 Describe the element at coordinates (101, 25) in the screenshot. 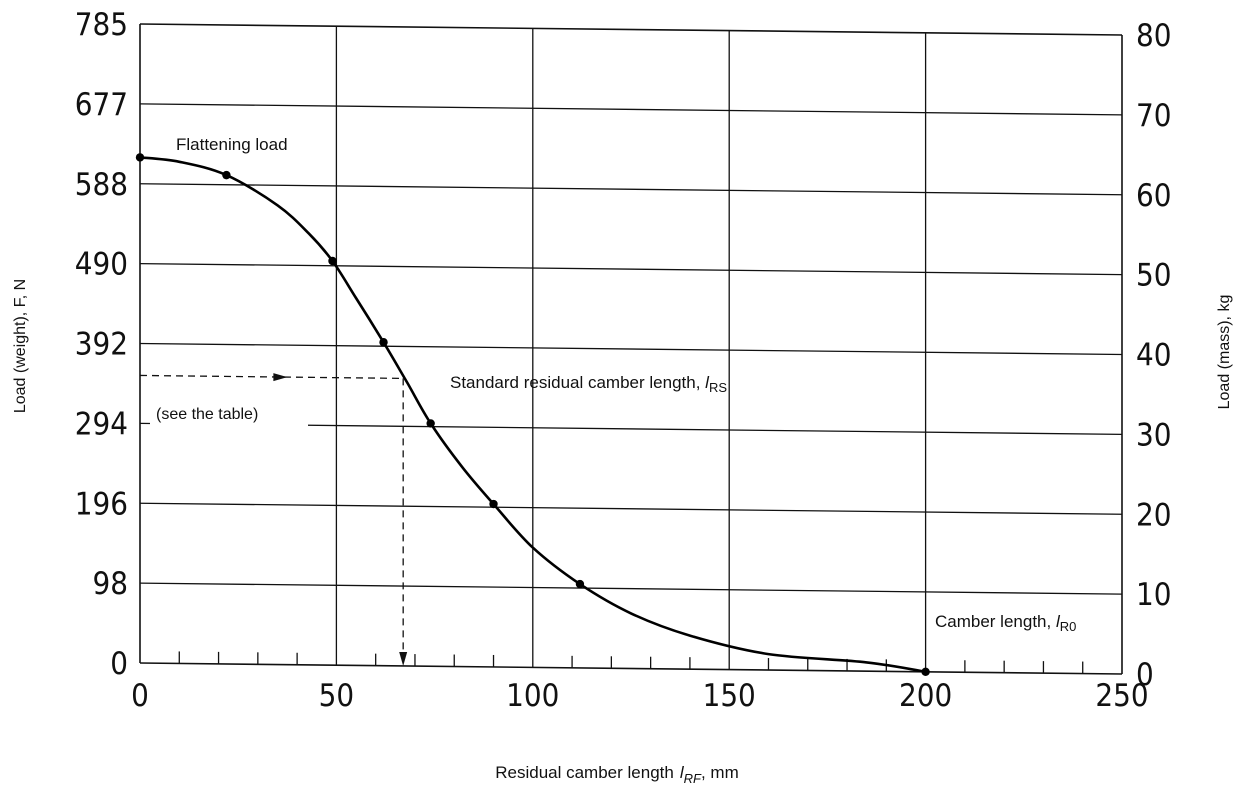

I see `y-left-tick-label-8: 785` at that location.